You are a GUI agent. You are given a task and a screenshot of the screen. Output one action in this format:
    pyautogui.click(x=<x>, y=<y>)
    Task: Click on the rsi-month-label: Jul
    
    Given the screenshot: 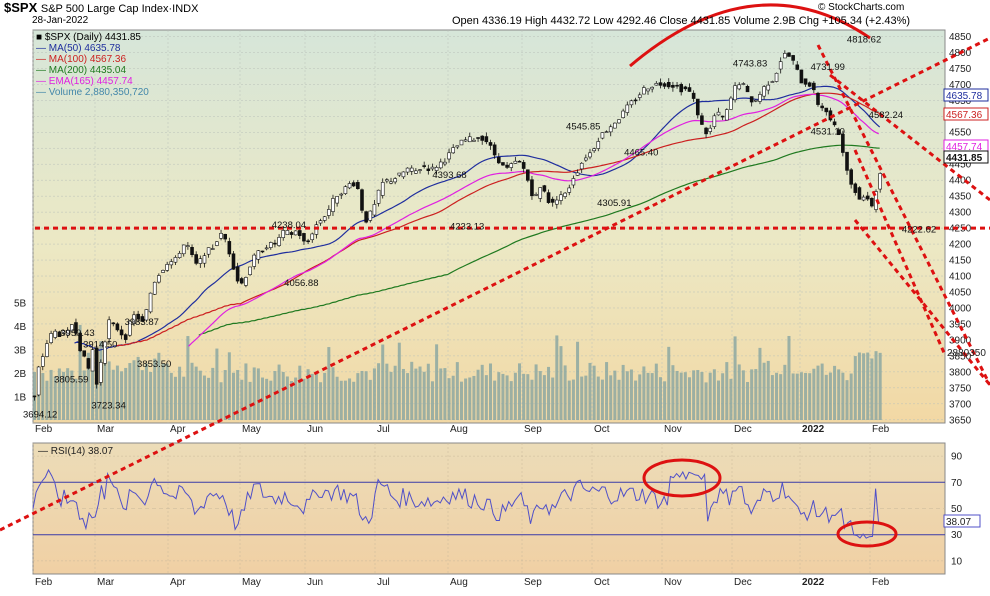 What is the action you would take?
    pyautogui.click(x=383, y=582)
    